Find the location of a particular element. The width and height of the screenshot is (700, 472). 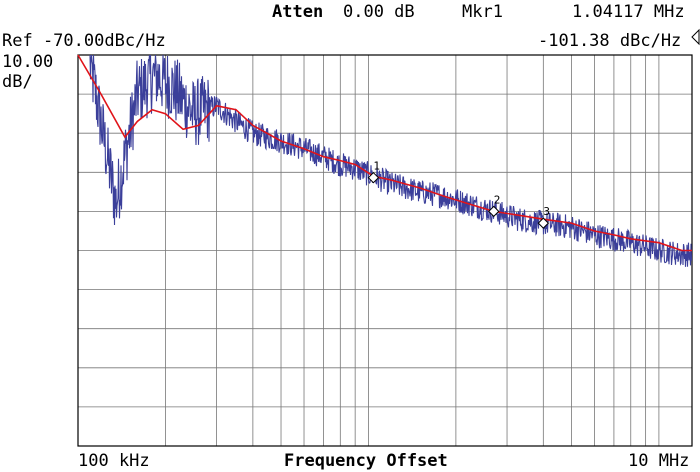

marker-frequency: 1.04117 MHz is located at coordinates (628, 12).